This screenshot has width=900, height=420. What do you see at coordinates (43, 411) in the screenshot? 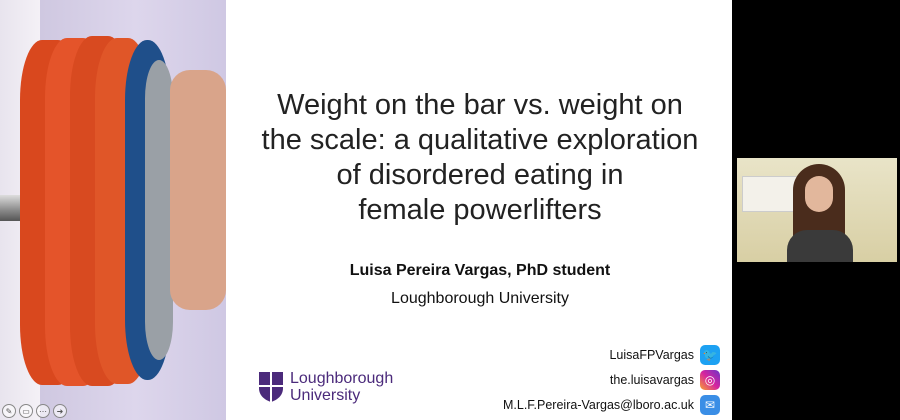
I see `more-icon: ⋯` at bounding box center [43, 411].